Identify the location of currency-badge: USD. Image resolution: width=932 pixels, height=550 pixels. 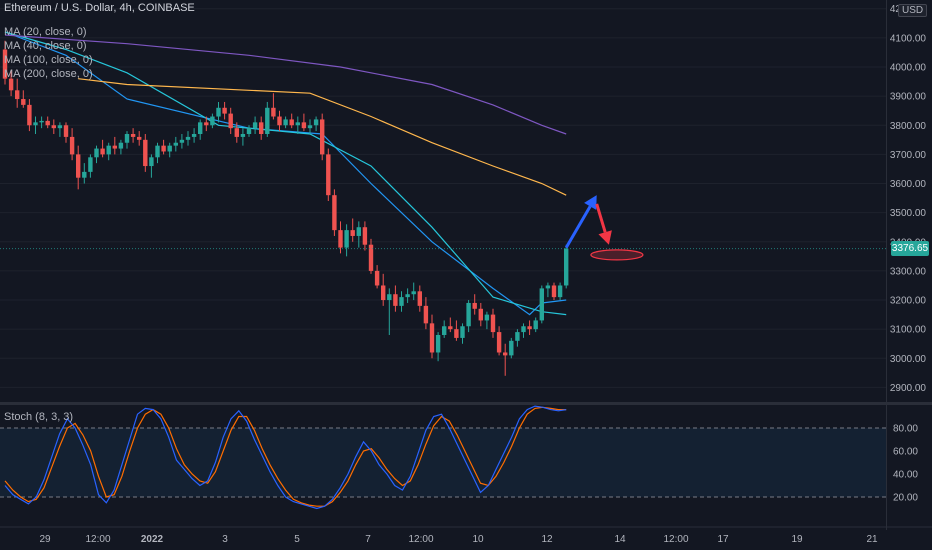
(913, 10).